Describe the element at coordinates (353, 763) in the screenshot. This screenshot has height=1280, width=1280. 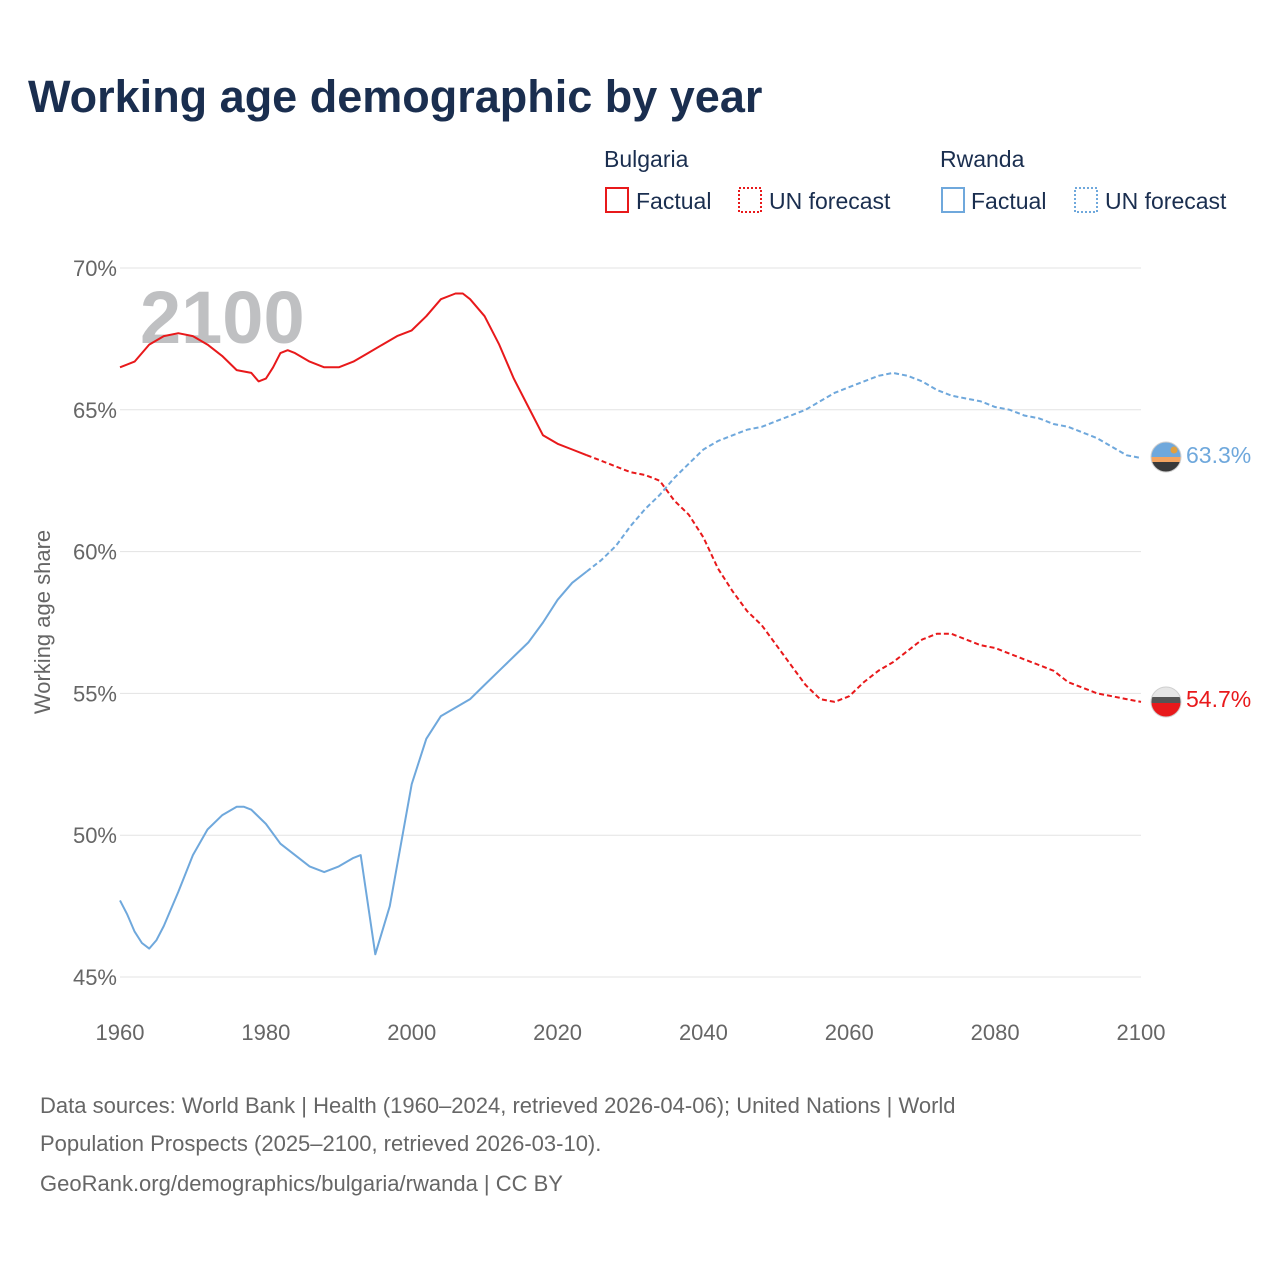
I see `rwanda-factual-line` at that location.